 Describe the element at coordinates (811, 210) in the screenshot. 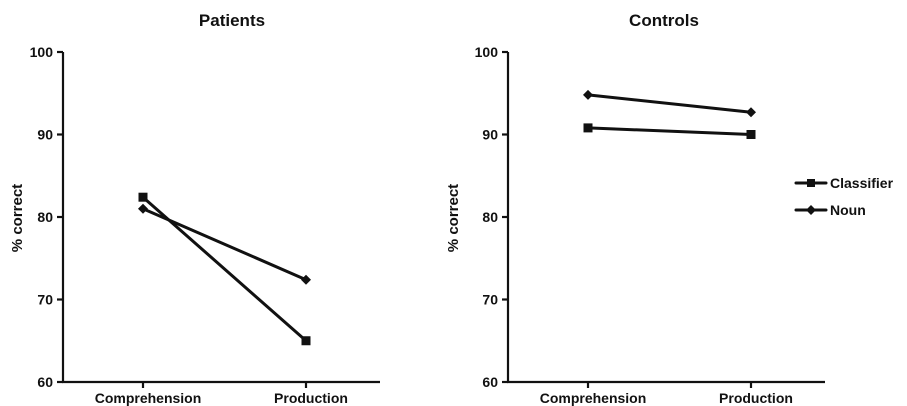

I see `diamond-marker-icon` at that location.